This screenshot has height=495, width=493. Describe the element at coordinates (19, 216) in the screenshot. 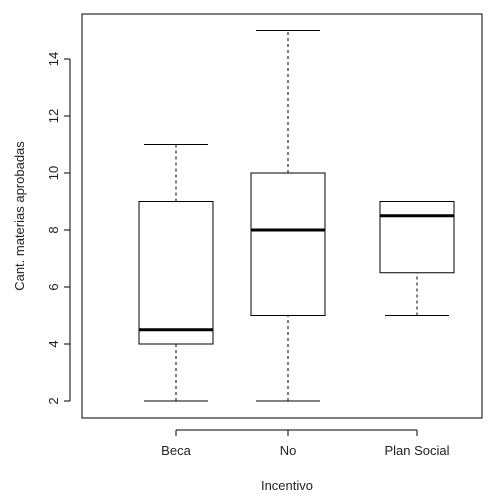

I see `y-axis-label: Cant. materias aprobadas` at that location.